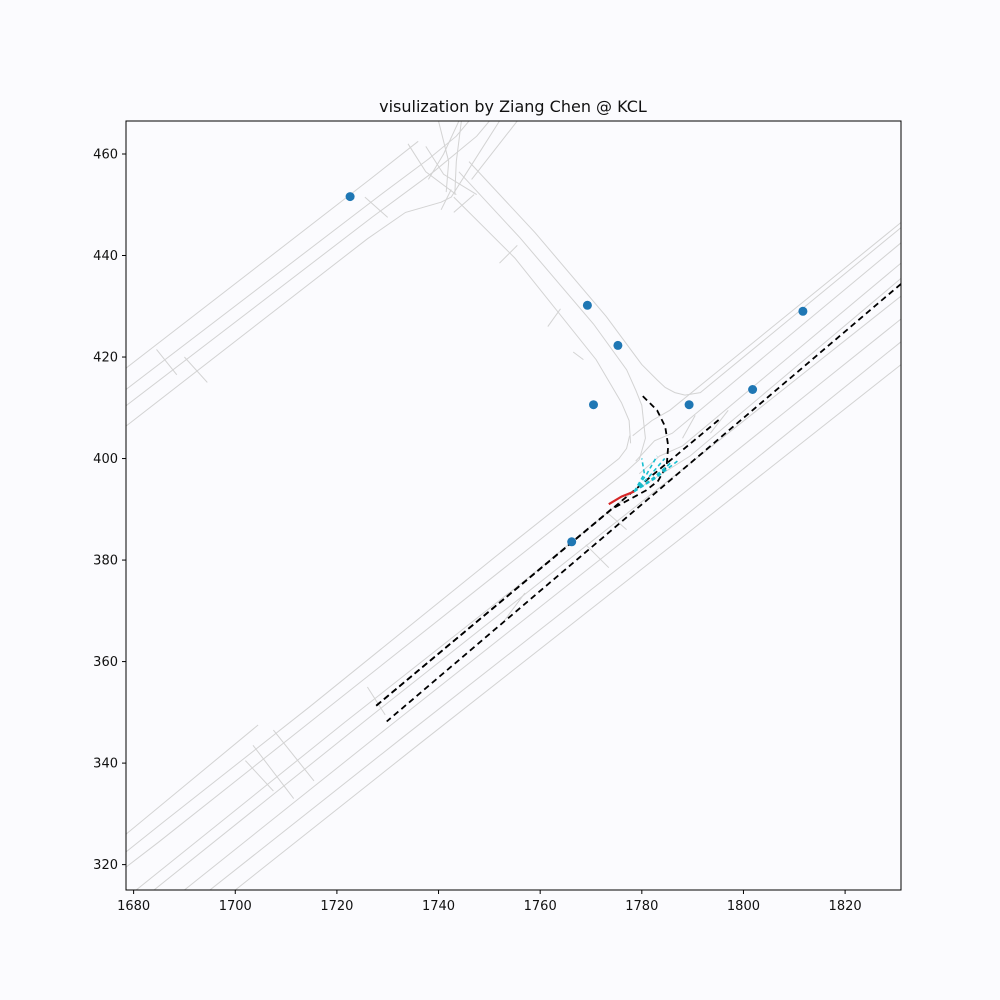  What do you see at coordinates (845, 906) in the screenshot?
I see `x-tick-label: 1820` at bounding box center [845, 906].